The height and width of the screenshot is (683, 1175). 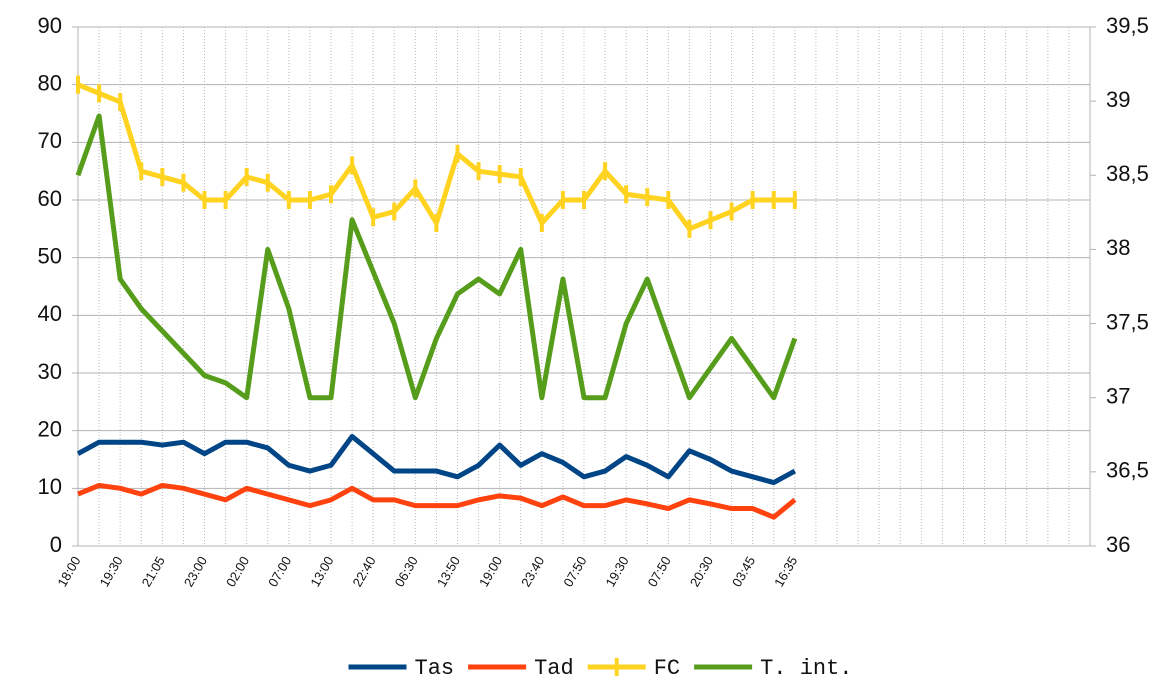 What do you see at coordinates (50, 428) in the screenshot?
I see `y-tick-label: 20` at bounding box center [50, 428].